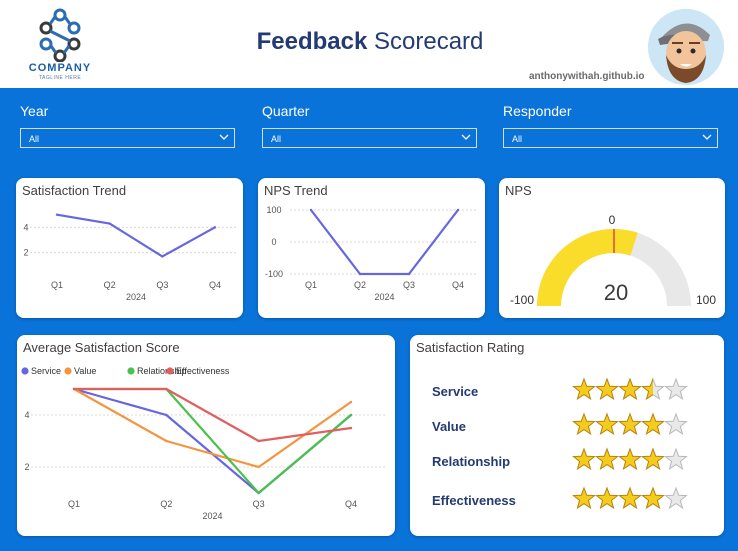 The image size is (738, 551). Describe the element at coordinates (706, 300) in the screenshot. I see `gauge-max-label: 100` at that location.